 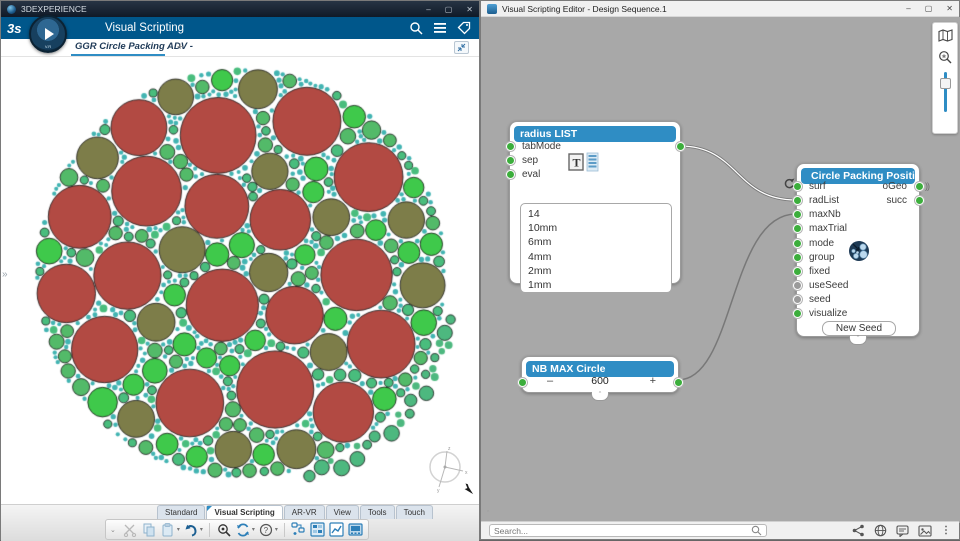 I want to click on undo-dropdown-icon: ▾, so click(x=201, y=530).